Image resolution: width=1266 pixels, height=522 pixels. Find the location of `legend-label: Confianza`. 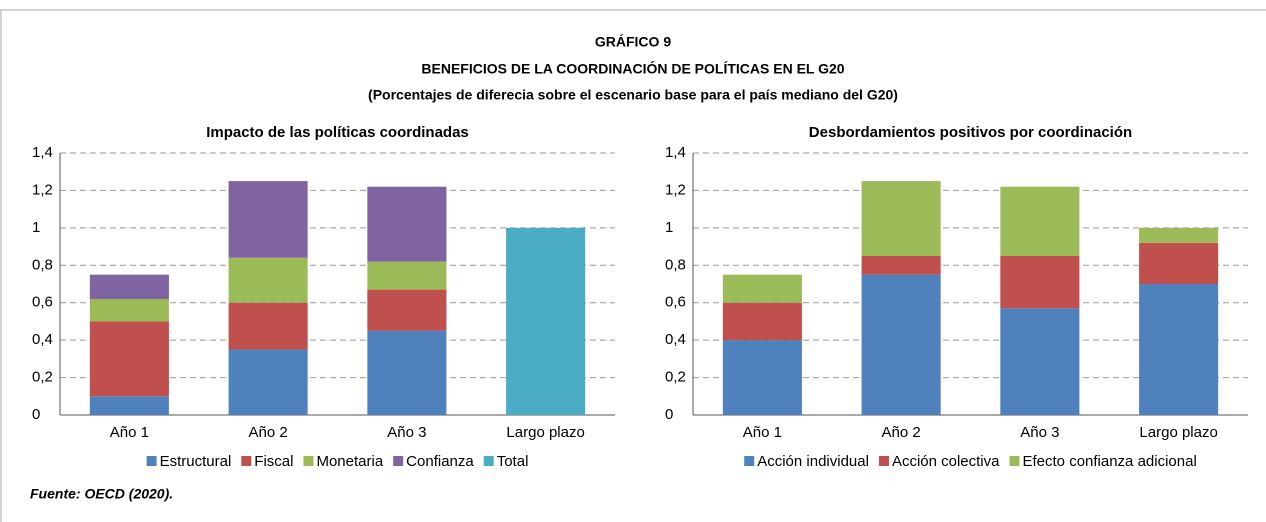

legend-label: Confianza is located at coordinates (440, 461).